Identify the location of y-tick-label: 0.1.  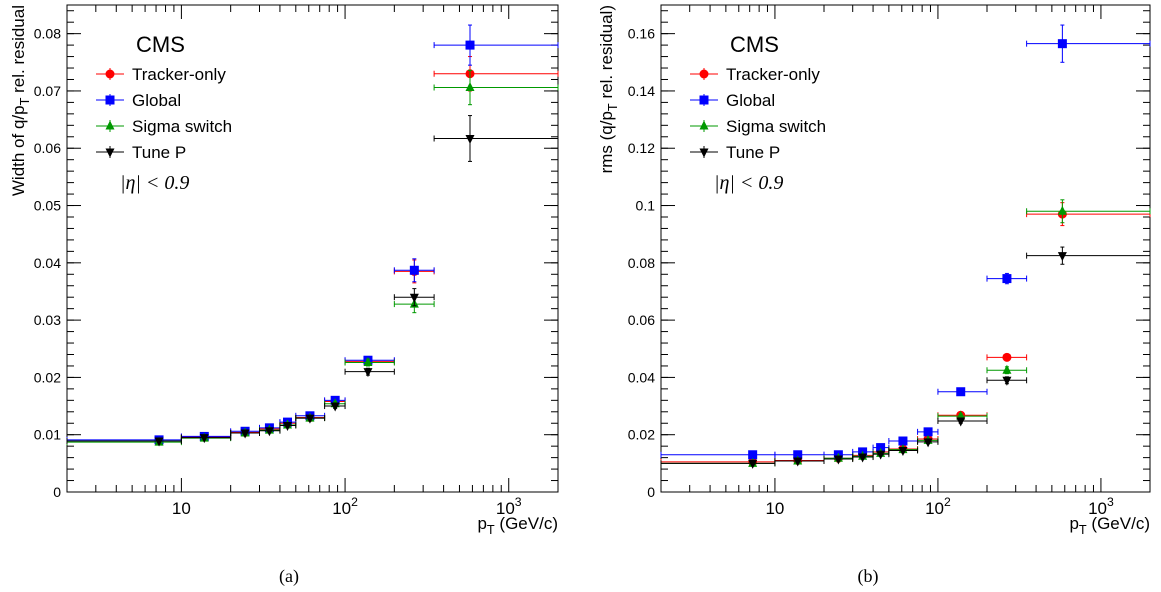
(646, 206).